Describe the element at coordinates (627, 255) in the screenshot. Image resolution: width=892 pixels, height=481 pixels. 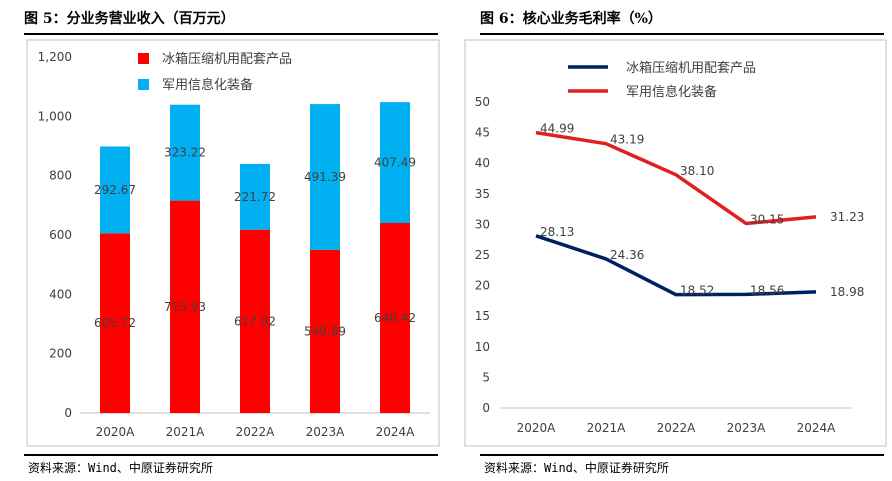
I see `point-value-label: 24.36` at that location.